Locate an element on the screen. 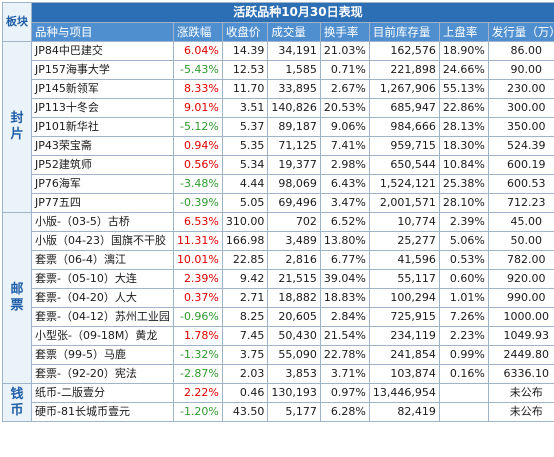 The image size is (554, 457). row-name: 纸币-二版壹分 is located at coordinates (102, 393).